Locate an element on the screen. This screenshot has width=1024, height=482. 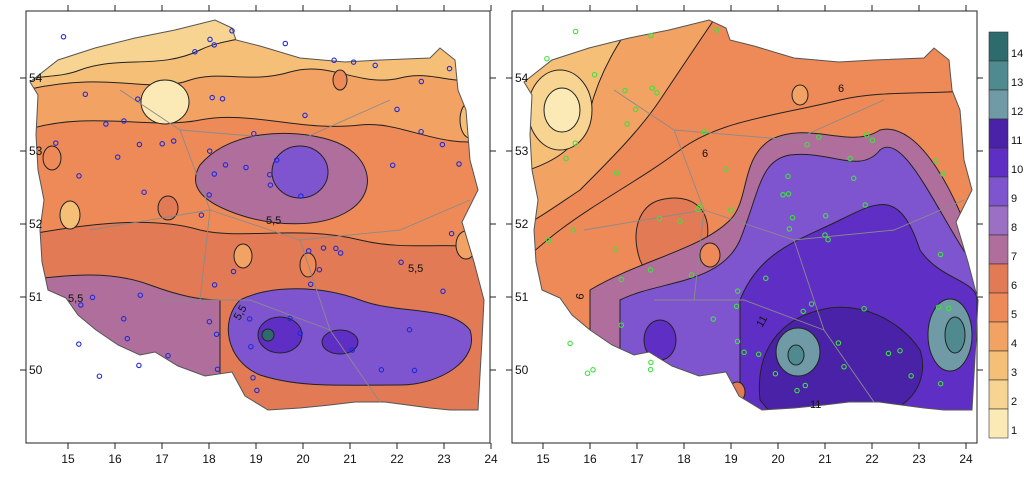
legend-label: 3 is located at coordinates (1014, 373).